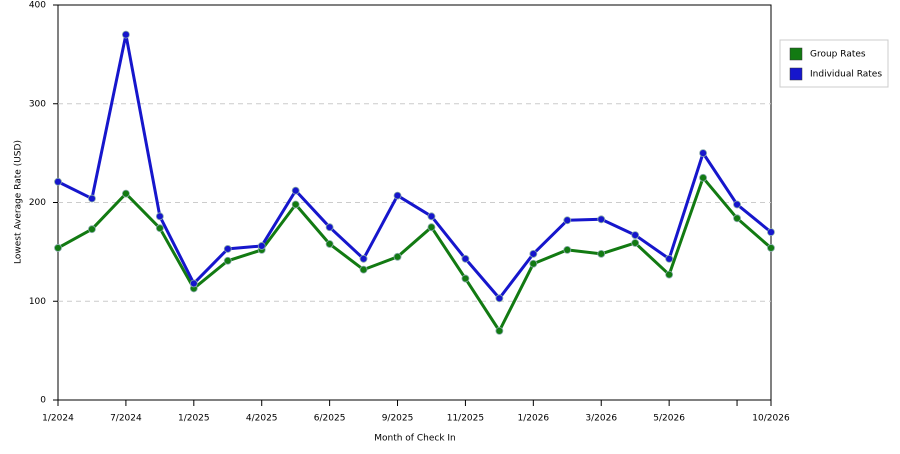 This screenshot has height=454, width=900. Describe the element at coordinates (601, 419) in the screenshot. I see `x-tick-label: 3/2026` at that location.